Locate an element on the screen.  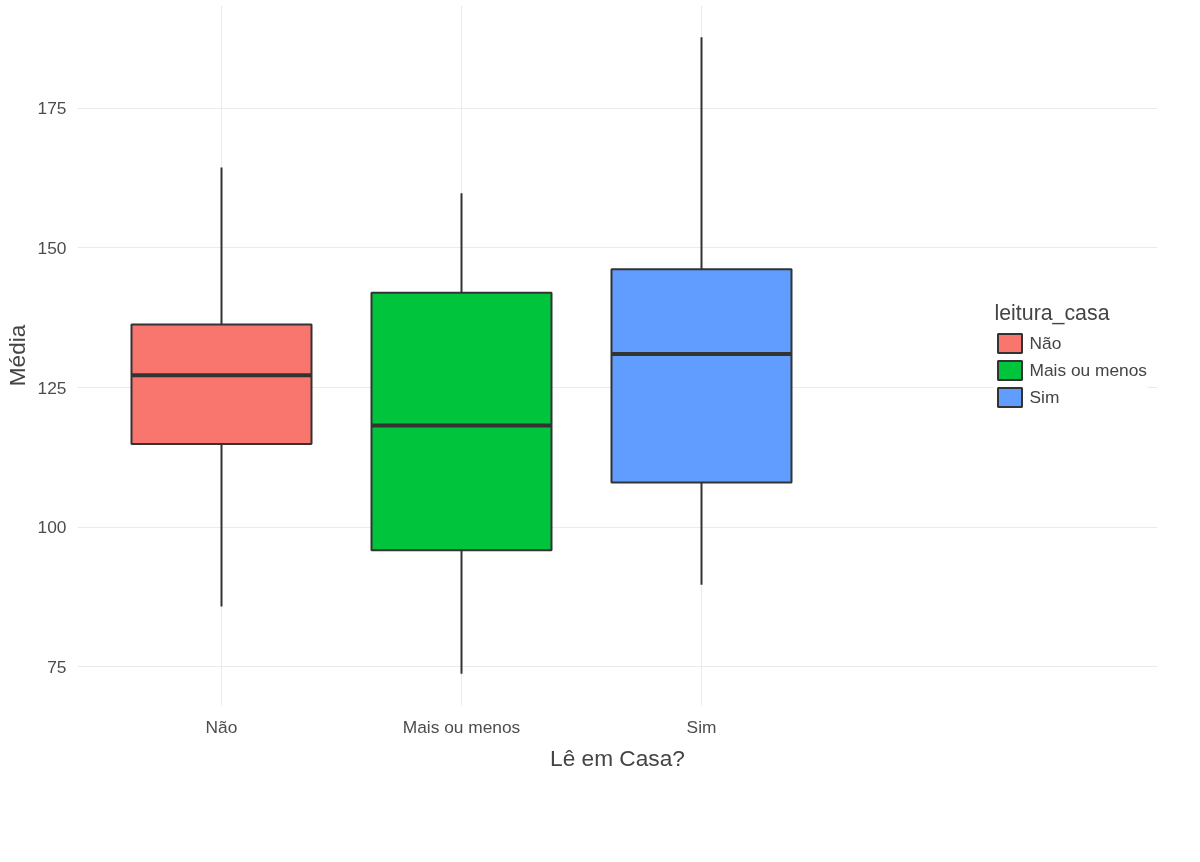
y-axis-title: Média is located at coordinates (16, 355).